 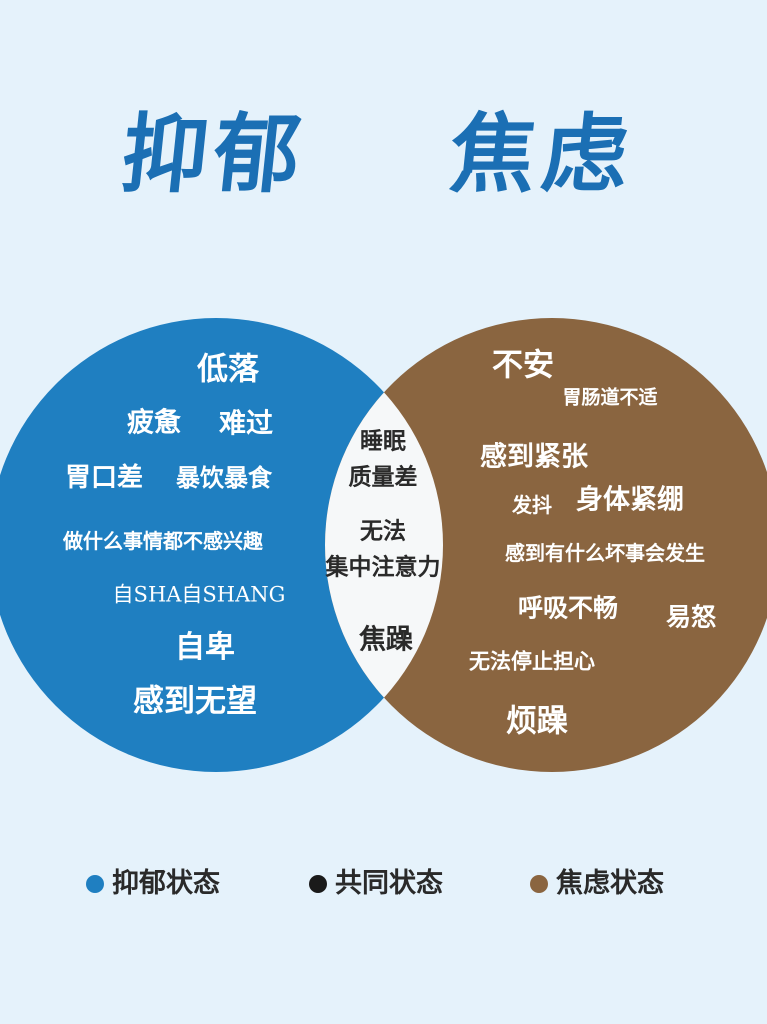 I want to click on depression-item: 难过, so click(x=246, y=424).